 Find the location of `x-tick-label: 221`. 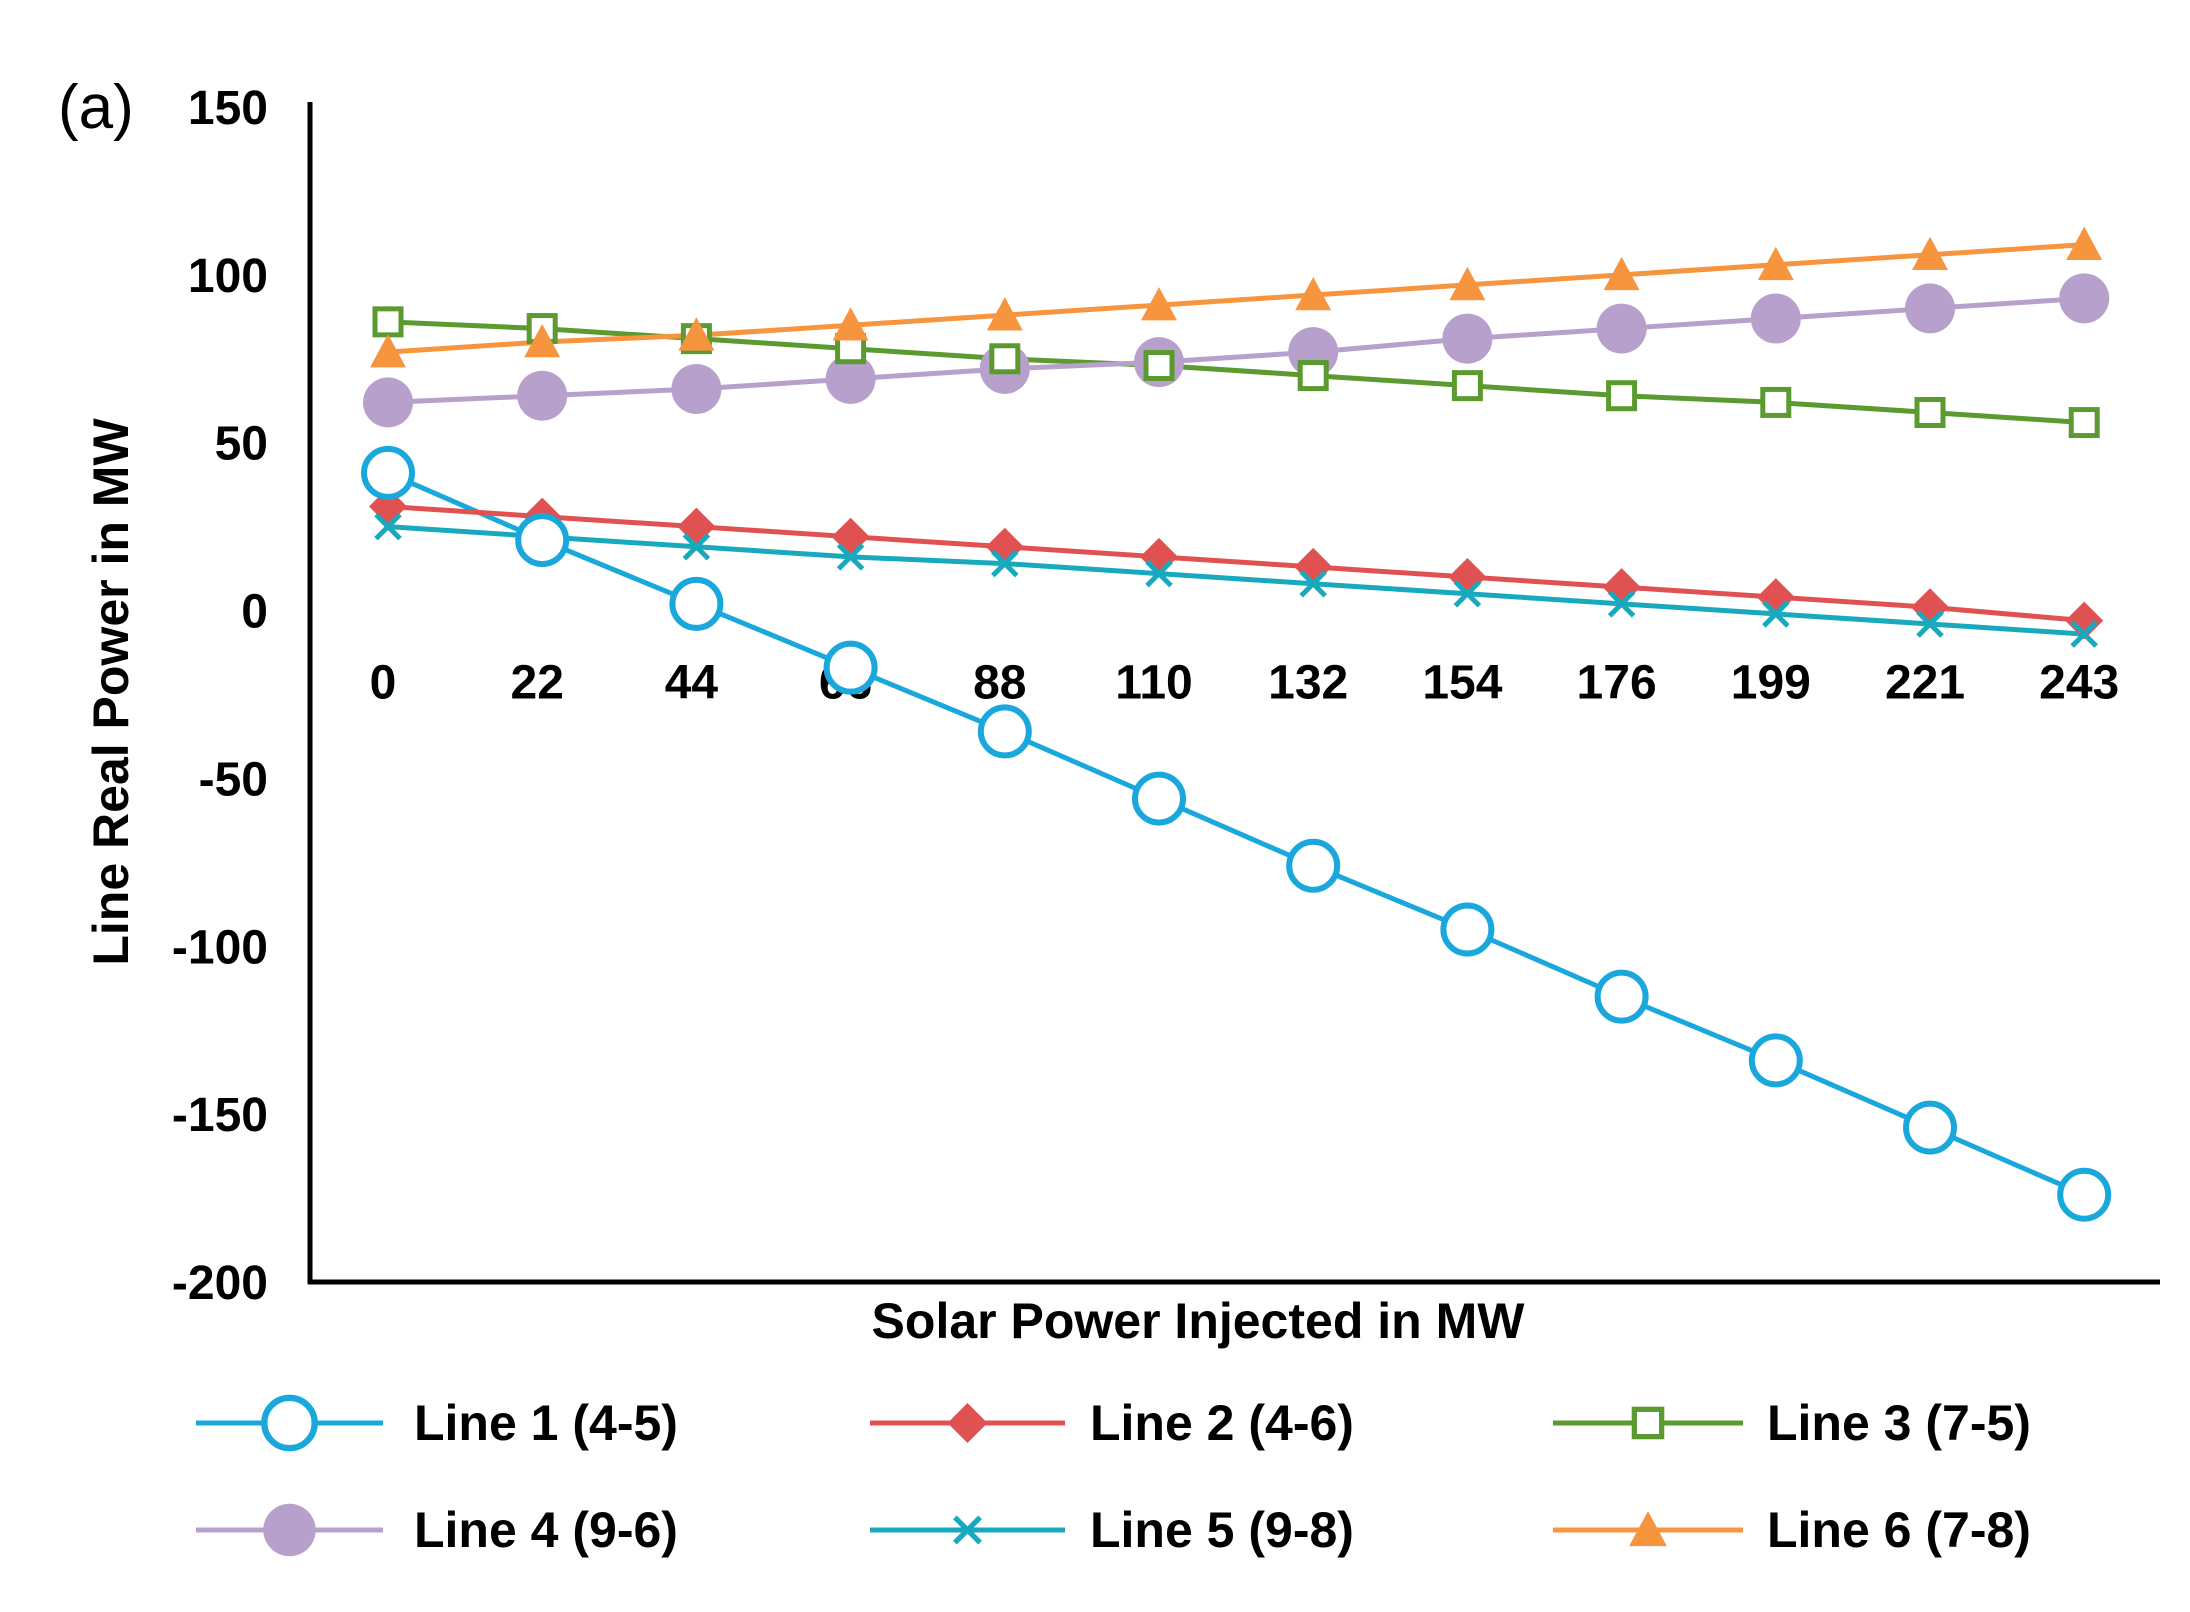

x-tick-label: 221 is located at coordinates (1925, 683).